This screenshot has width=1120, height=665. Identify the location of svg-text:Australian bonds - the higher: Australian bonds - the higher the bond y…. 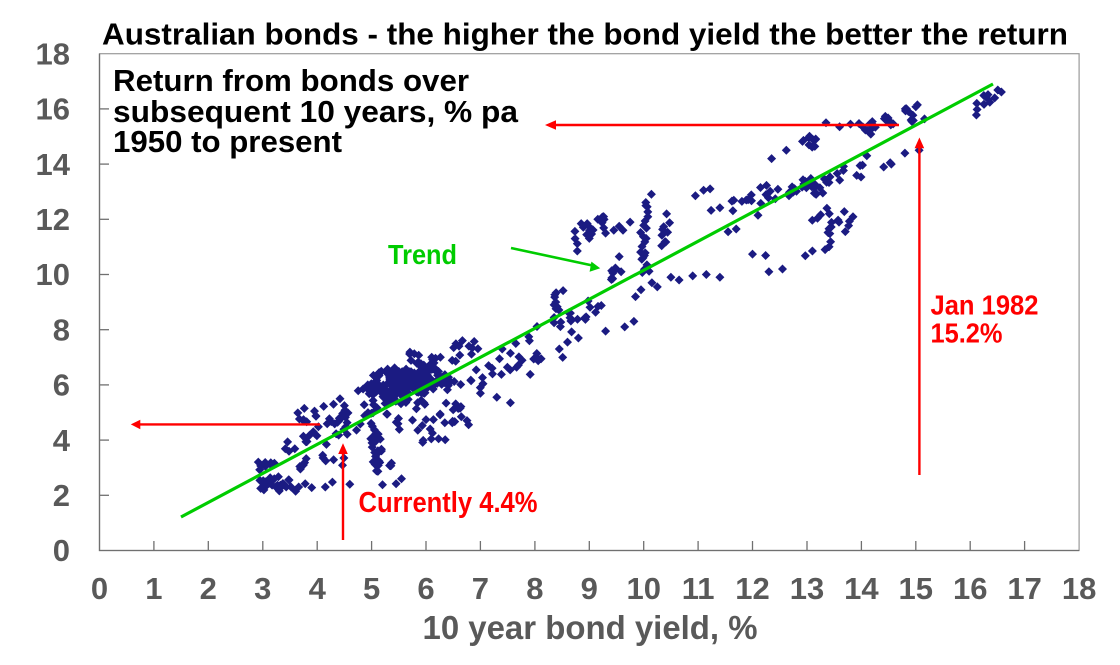
(585, 34).